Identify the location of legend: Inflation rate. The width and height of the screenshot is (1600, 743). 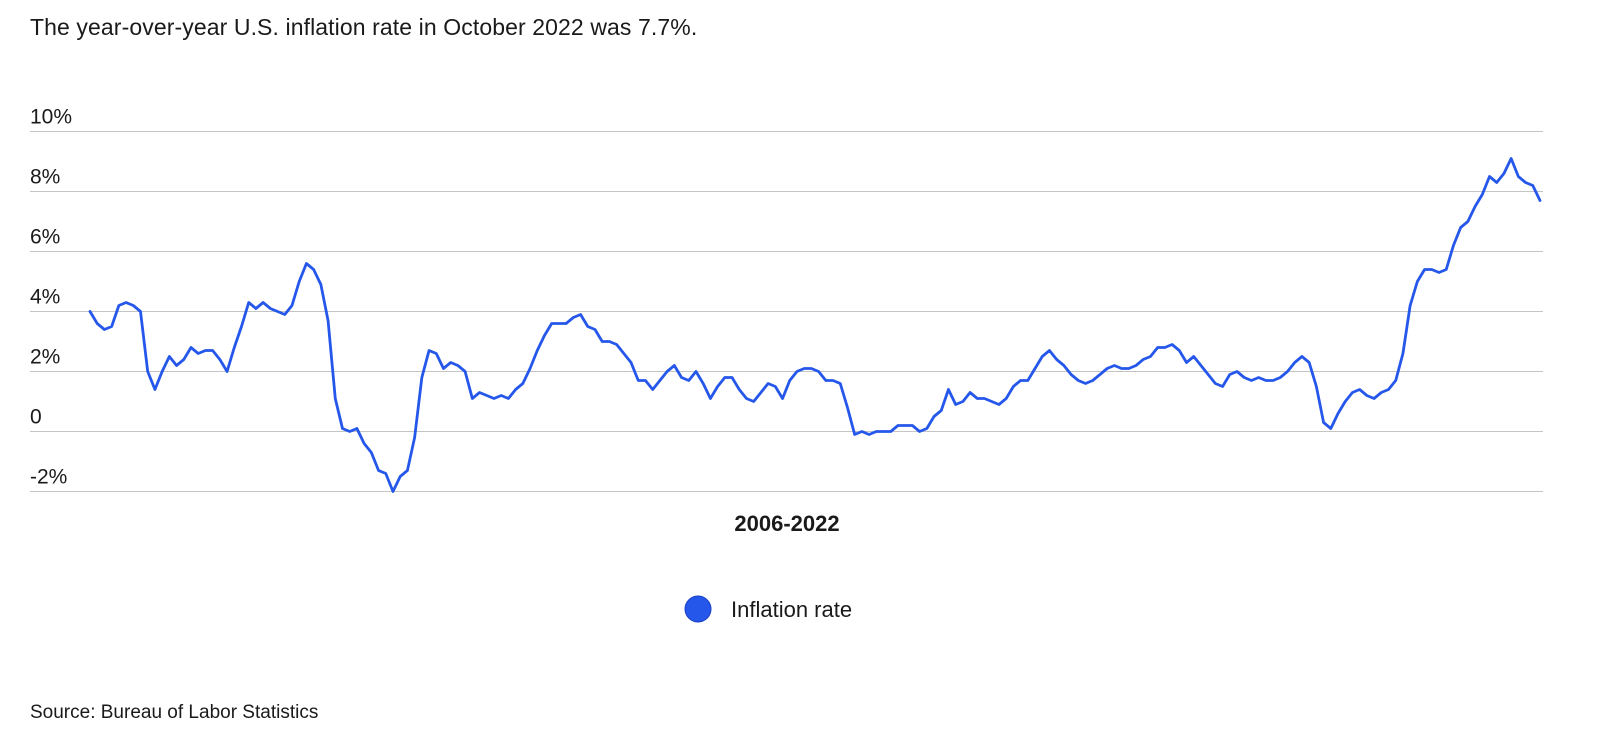
(768, 609).